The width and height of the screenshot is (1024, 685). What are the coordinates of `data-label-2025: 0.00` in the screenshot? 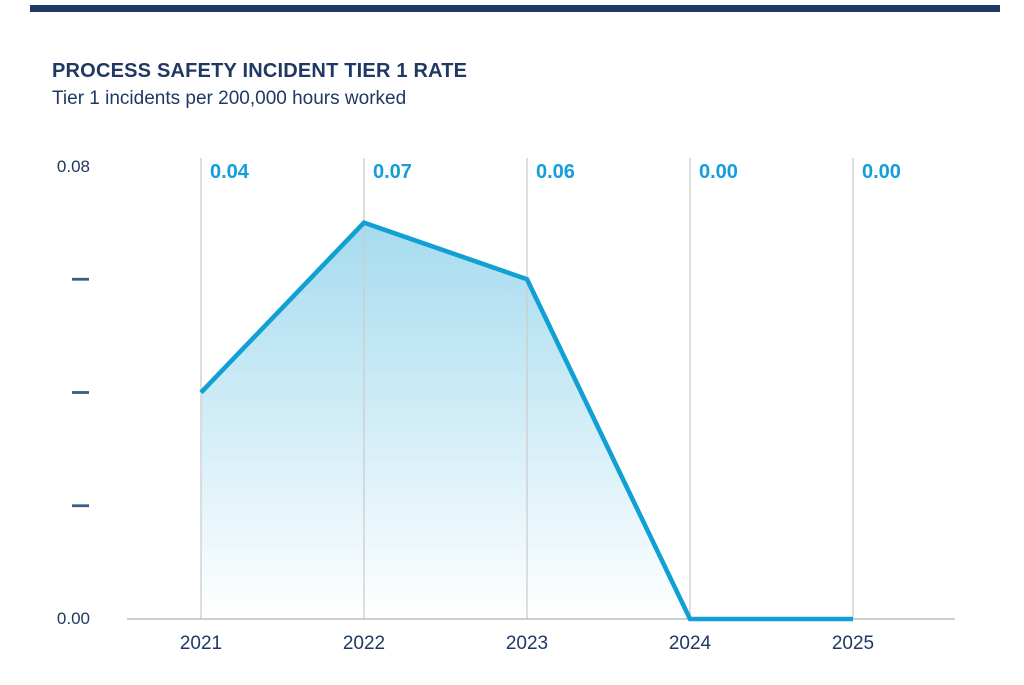 It's located at (881, 172).